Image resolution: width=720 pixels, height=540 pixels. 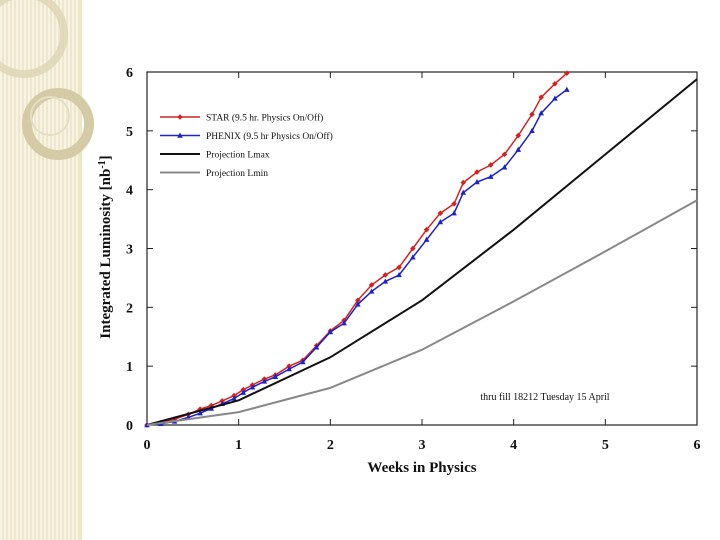 What do you see at coordinates (238, 445) in the screenshot?
I see `x-tick-label: 1` at bounding box center [238, 445].